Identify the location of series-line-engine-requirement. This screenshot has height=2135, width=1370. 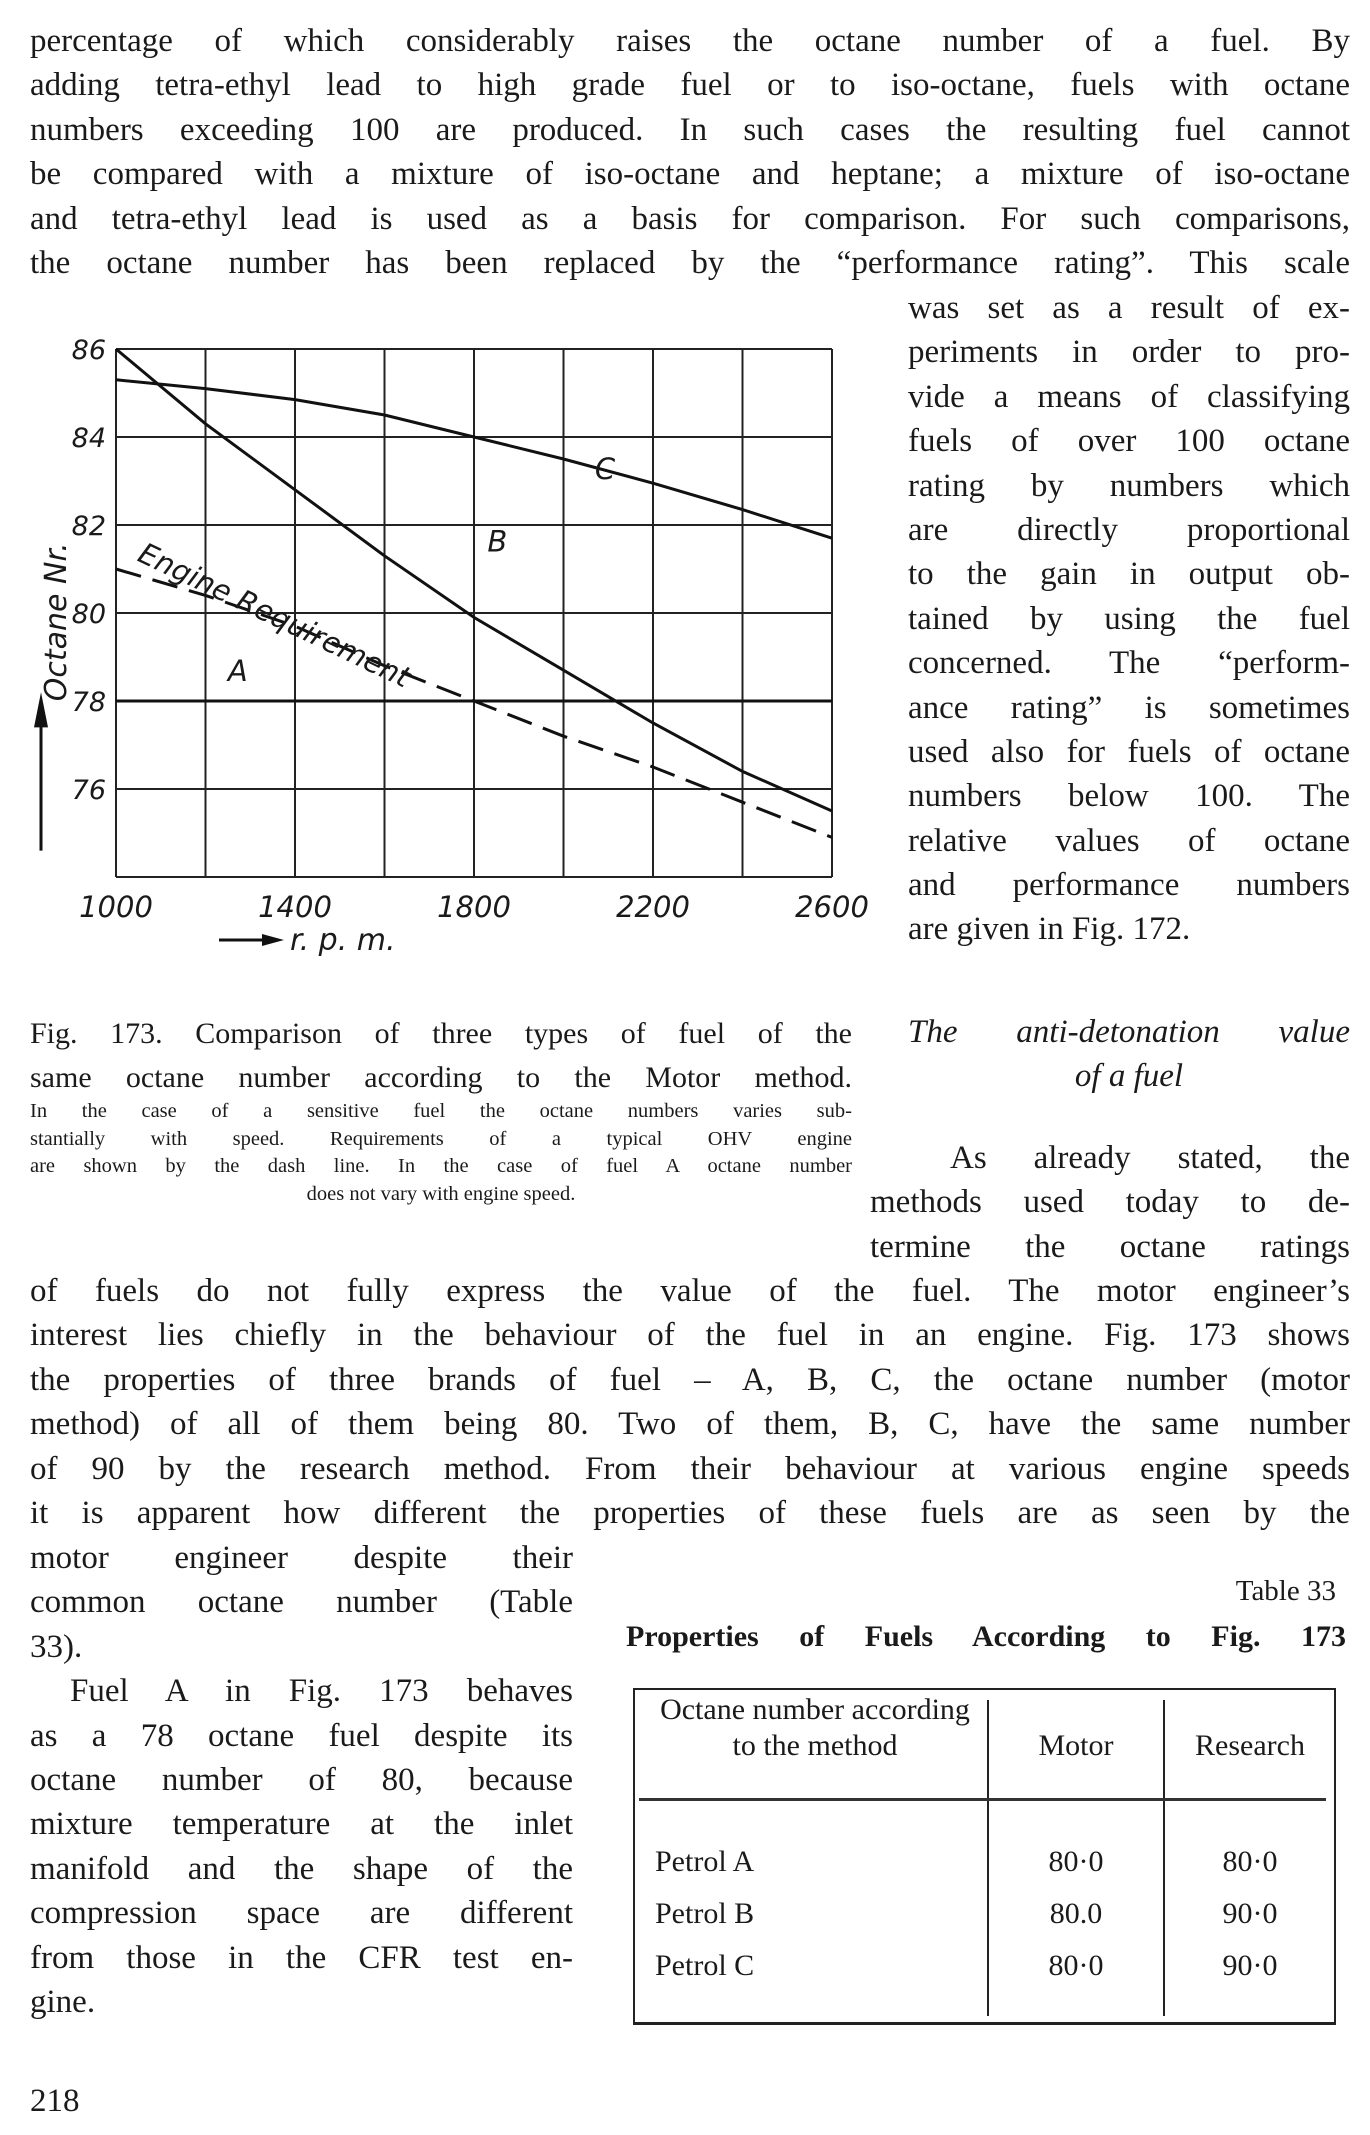
(474, 703).